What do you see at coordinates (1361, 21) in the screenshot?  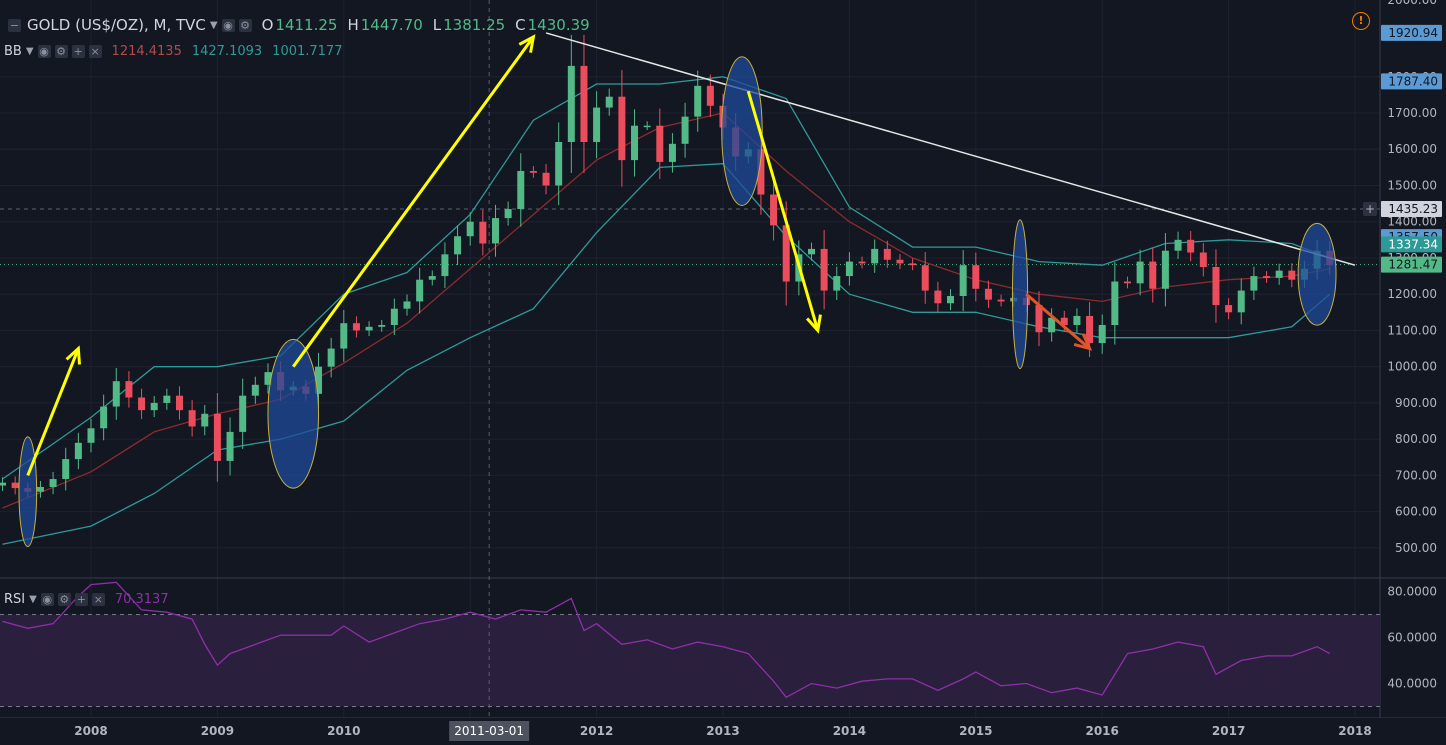 I see `alert-icon: !` at bounding box center [1361, 21].